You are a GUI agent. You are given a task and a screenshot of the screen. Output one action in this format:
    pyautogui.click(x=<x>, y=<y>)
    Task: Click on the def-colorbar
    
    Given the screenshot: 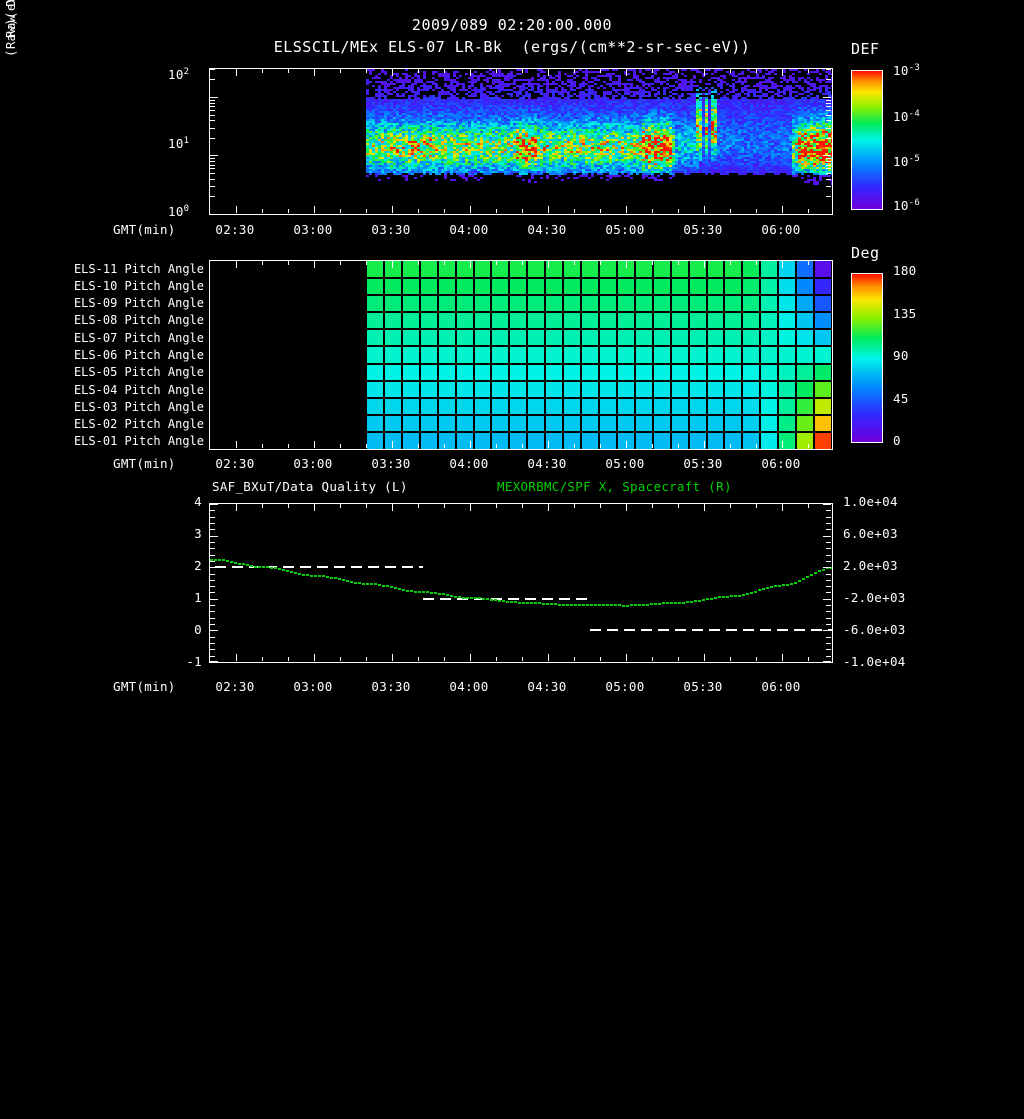 What is the action you would take?
    pyautogui.click(x=867, y=140)
    